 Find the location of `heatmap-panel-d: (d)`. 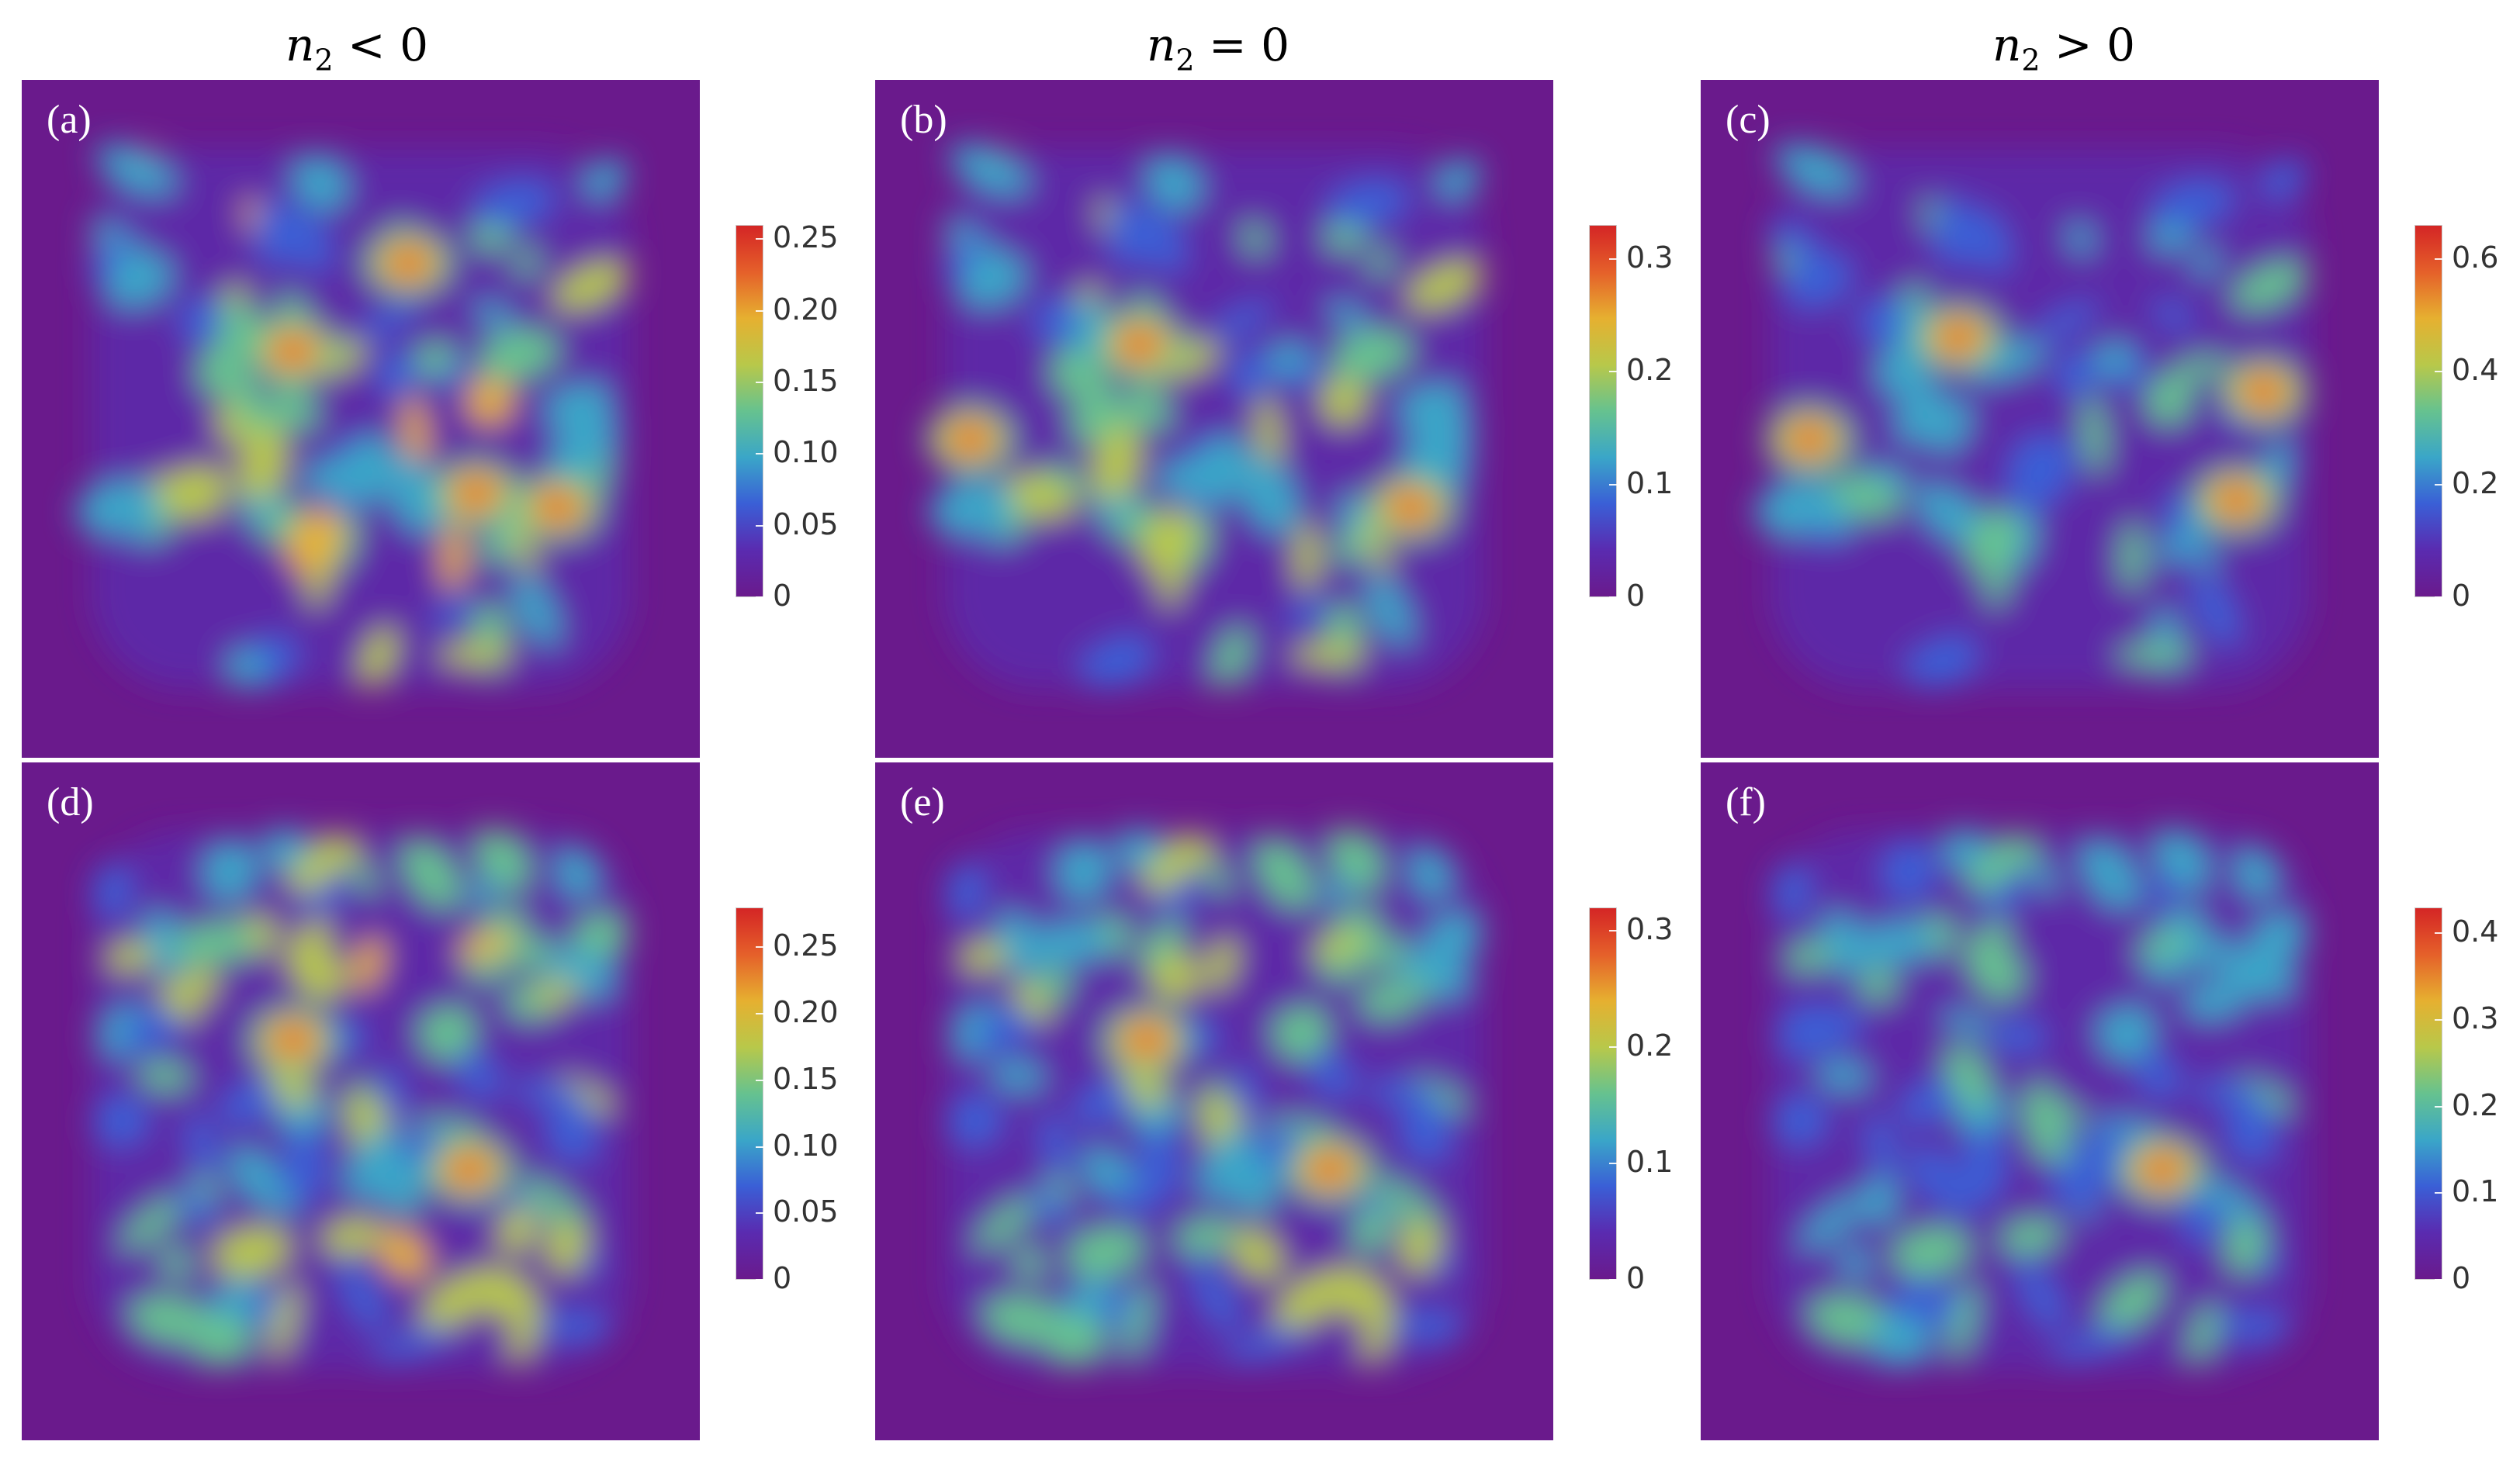

heatmap-panel-d: (d) is located at coordinates (361, 1101).